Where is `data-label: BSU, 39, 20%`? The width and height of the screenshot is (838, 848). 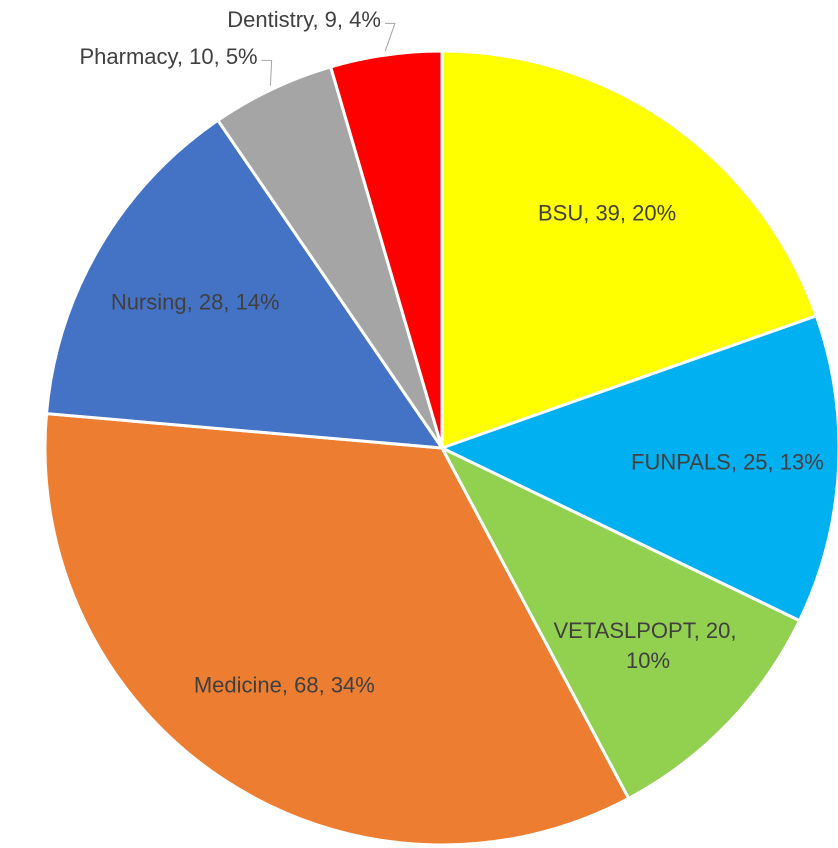 data-label: BSU, 39, 20% is located at coordinates (607, 212).